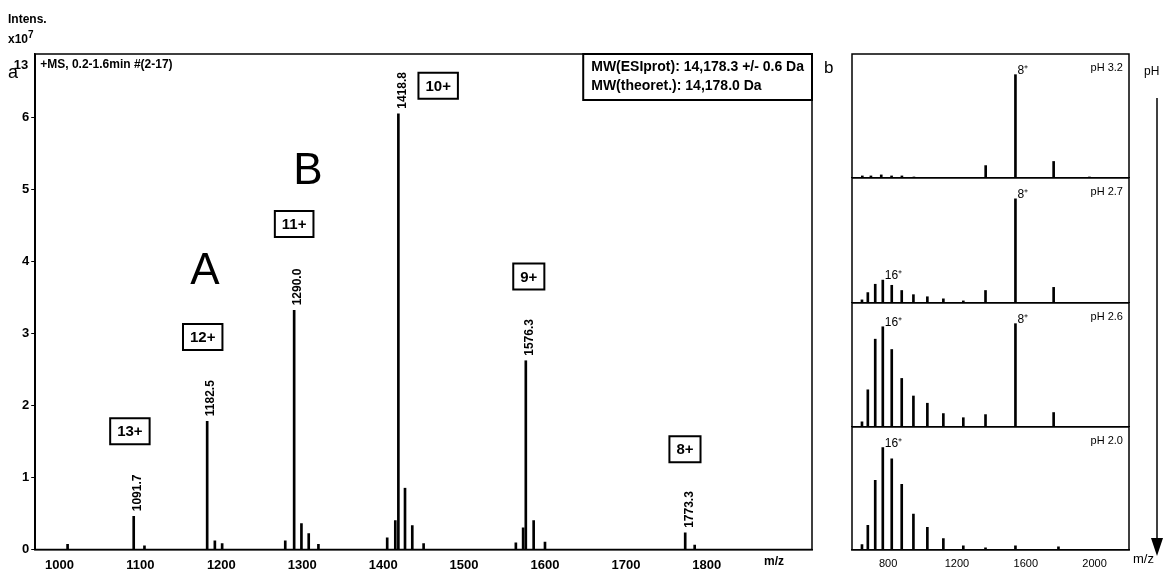 Image resolution: width=1168 pixels, height=578 pixels. What do you see at coordinates (140, 564) in the screenshot?
I see `x-tick-label: 1100` at bounding box center [140, 564].